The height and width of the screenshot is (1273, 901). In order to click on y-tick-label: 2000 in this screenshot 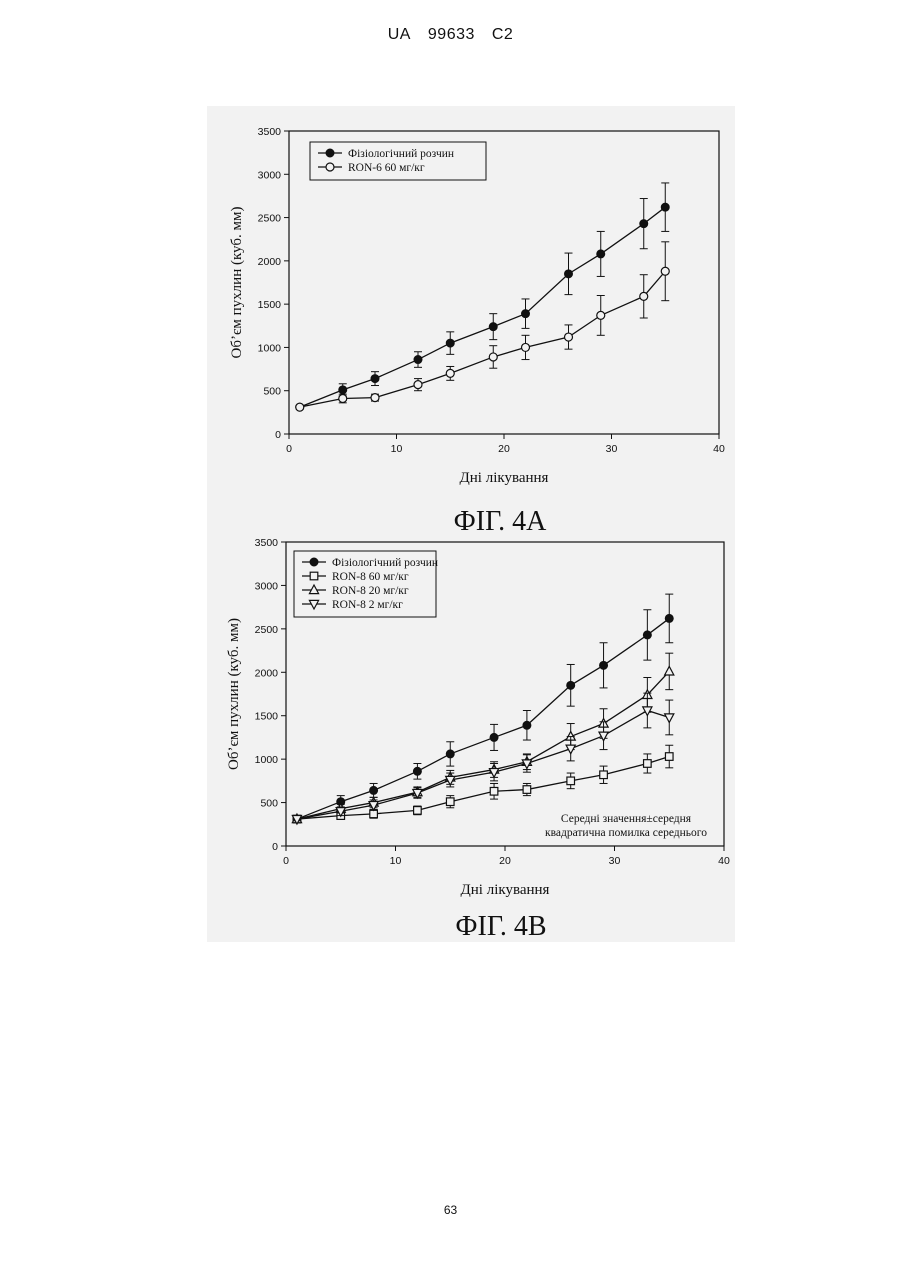, I will do `click(267, 673)`.